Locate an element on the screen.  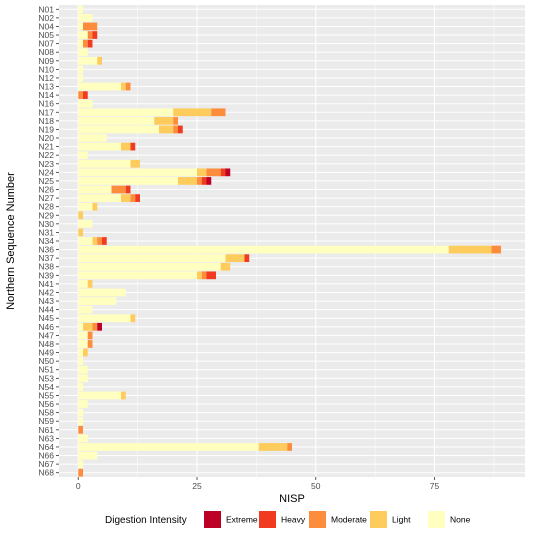
y-tick-label: N25 is located at coordinates (46, 181).